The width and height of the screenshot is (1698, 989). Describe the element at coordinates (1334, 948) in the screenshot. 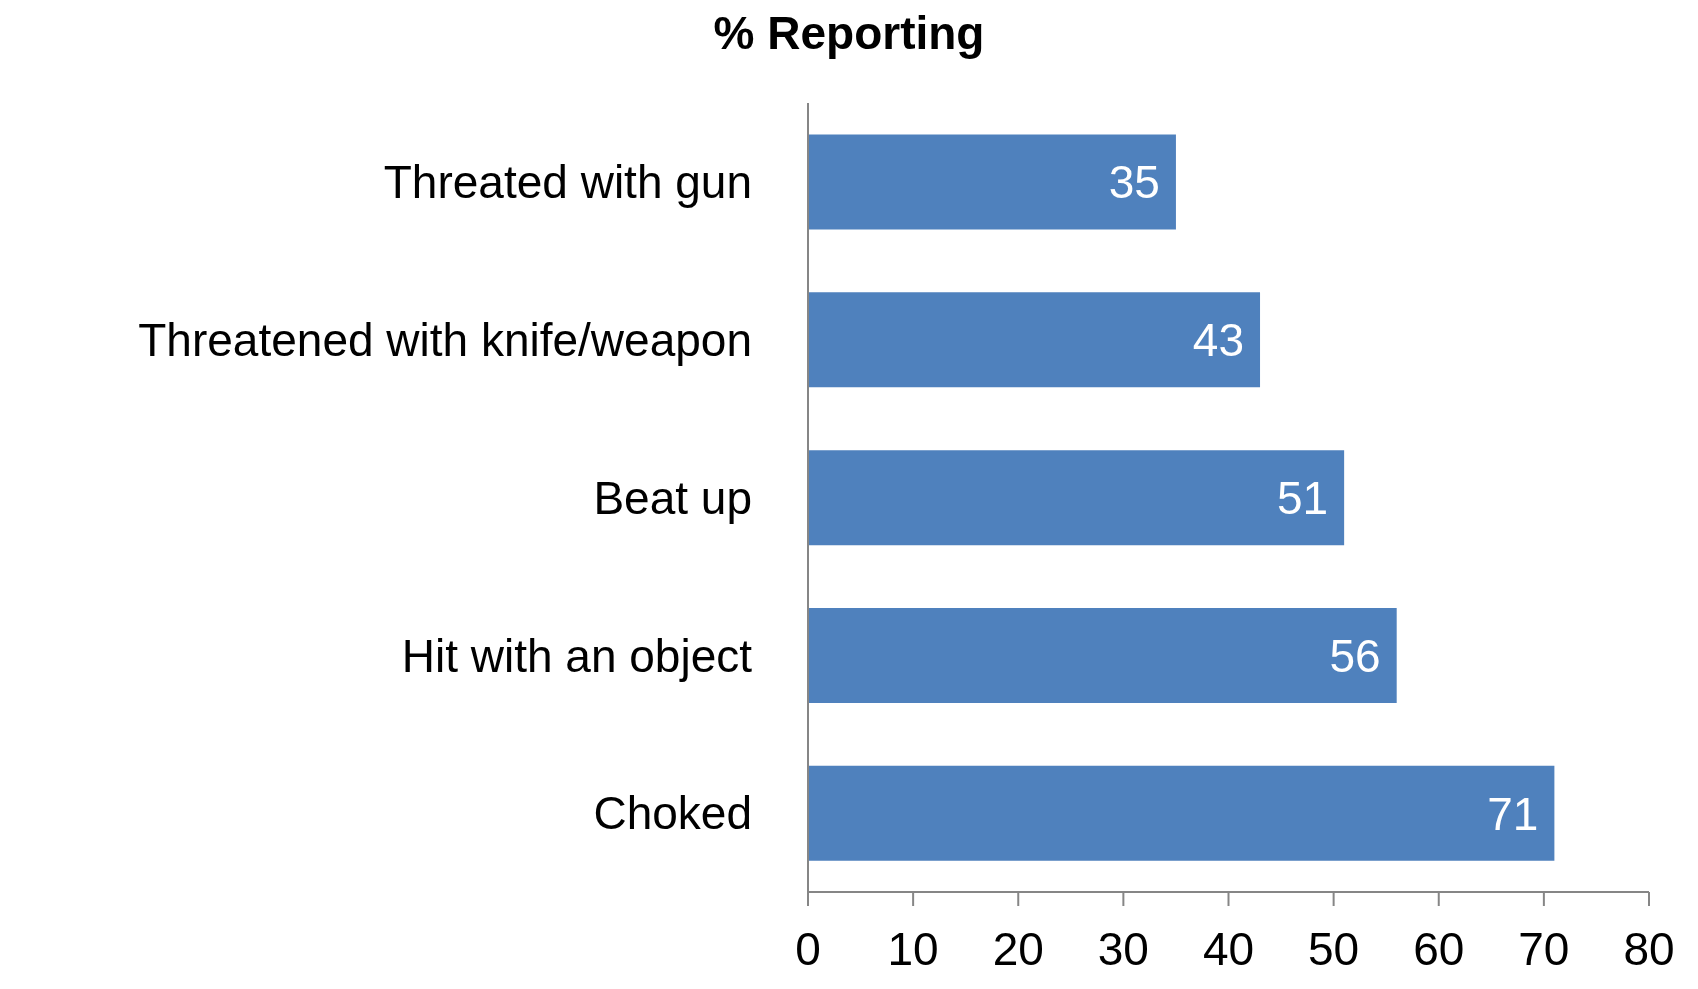

I see `x-tick-label: 50` at that location.